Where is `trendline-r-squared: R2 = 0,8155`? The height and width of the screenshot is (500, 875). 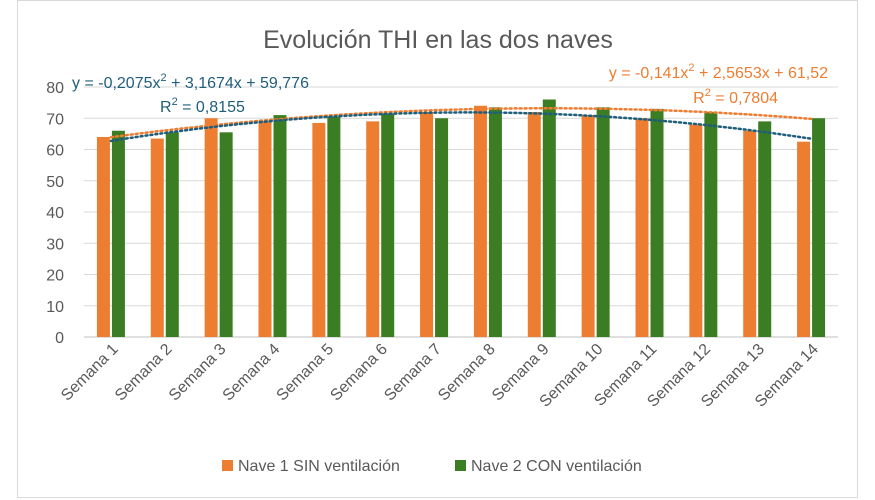 trendline-r-squared: R2 = 0,8155 is located at coordinates (202, 106).